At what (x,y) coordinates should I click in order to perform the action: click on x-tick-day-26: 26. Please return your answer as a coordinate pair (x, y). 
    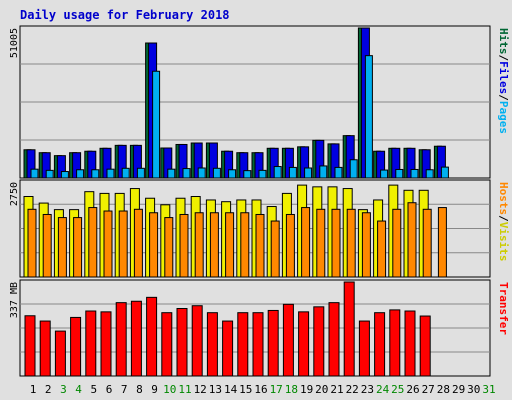
    Looking at the image, I should click on (412, 389).